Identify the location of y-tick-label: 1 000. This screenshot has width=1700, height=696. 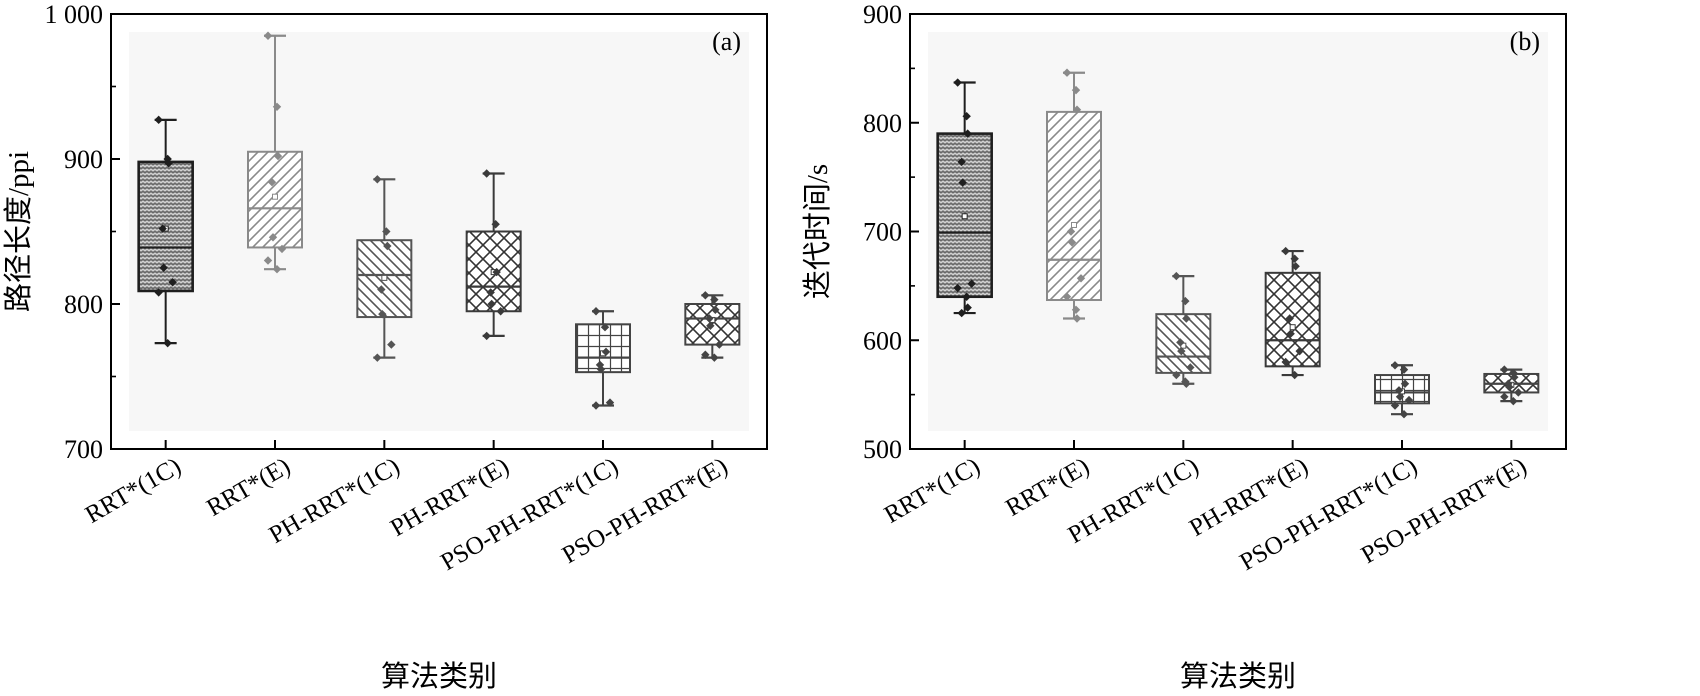
(74, 14).